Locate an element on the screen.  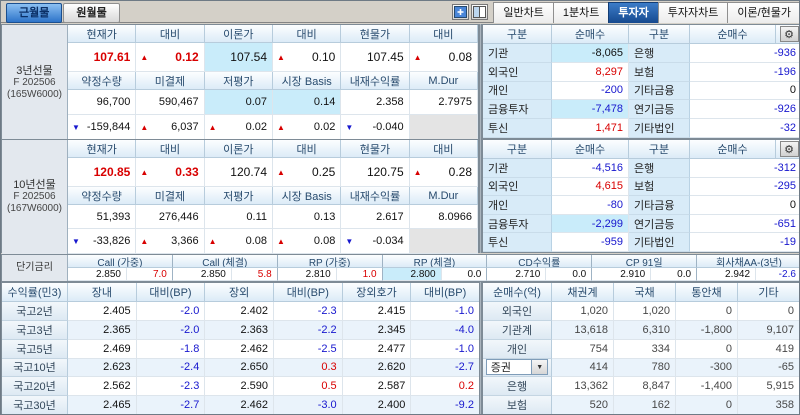
netbuy-cell: -1,400 is located at coordinates (707, 387).